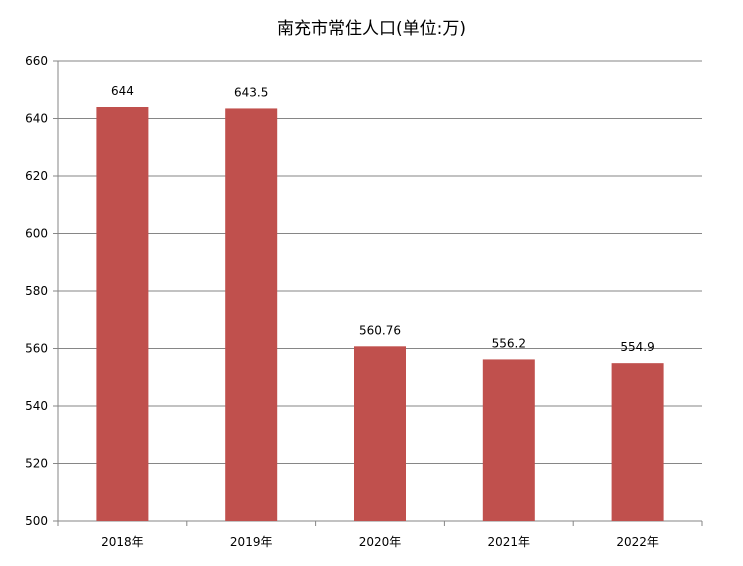  Describe the element at coordinates (509, 343) in the screenshot. I see `data-label: 556.2` at that location.